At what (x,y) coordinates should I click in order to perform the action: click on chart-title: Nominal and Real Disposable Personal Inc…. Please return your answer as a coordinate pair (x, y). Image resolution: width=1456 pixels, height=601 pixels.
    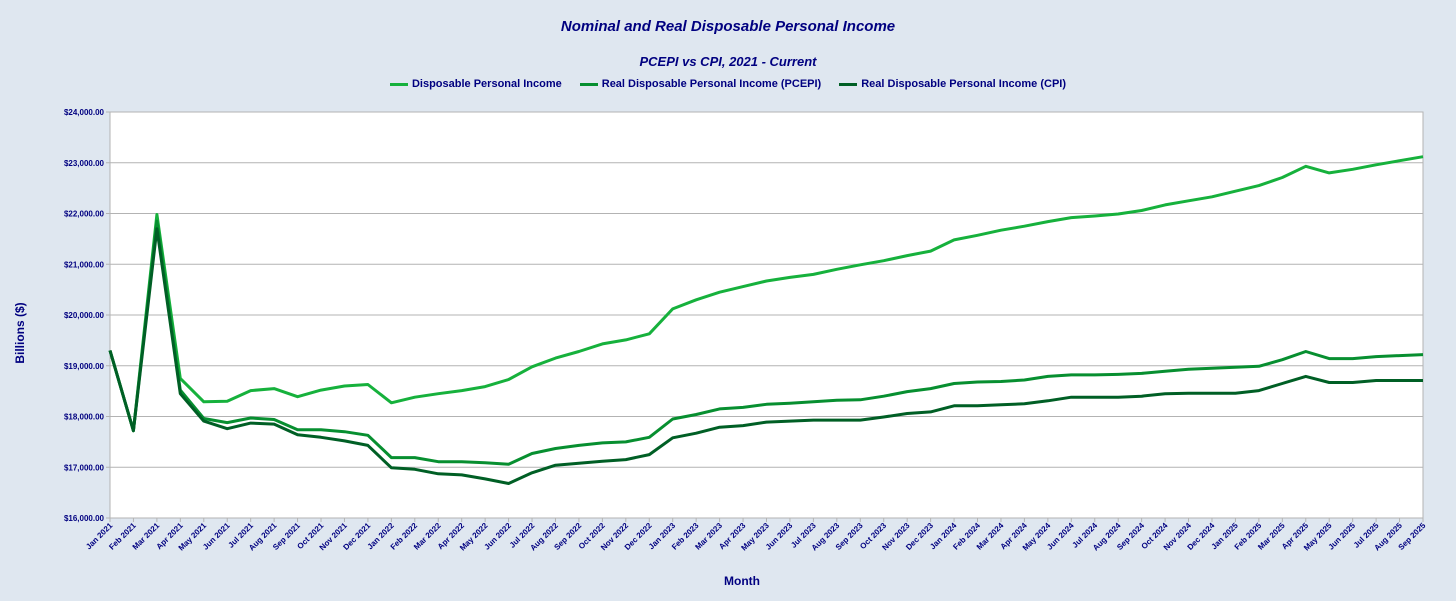
    Looking at the image, I should click on (728, 26).